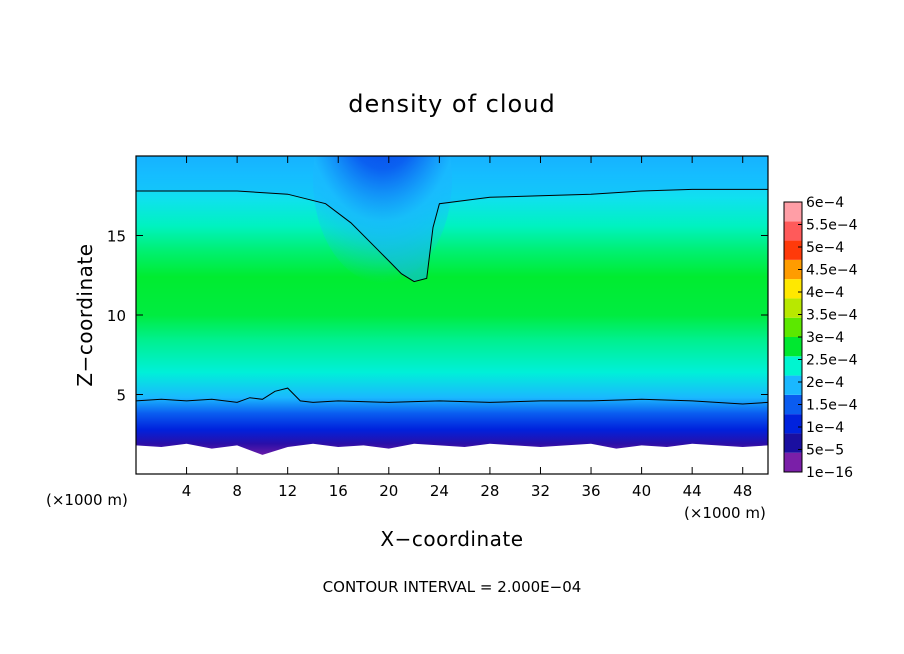 Image resolution: width=904 pixels, height=654 pixels. I want to click on colorbar-label: 4e−4, so click(825, 293).